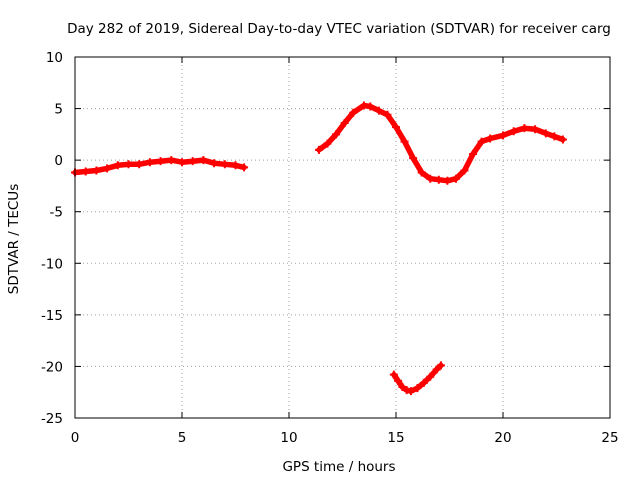  What do you see at coordinates (52, 367) in the screenshot?
I see `y-tick-label: -20` at bounding box center [52, 367].